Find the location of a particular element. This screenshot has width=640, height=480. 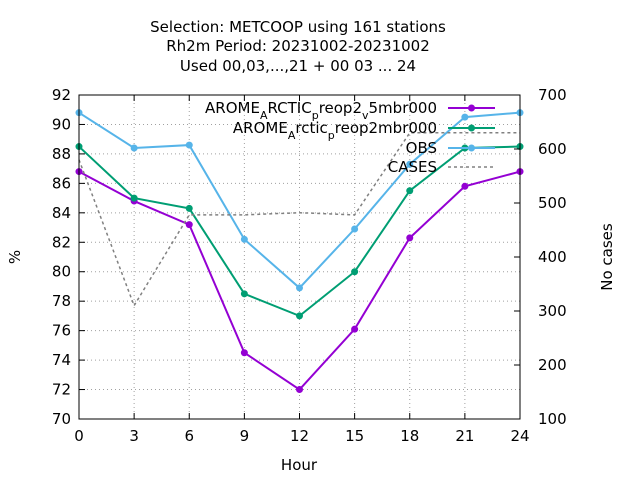

y-tick-label: 88 is located at coordinates (61, 154).